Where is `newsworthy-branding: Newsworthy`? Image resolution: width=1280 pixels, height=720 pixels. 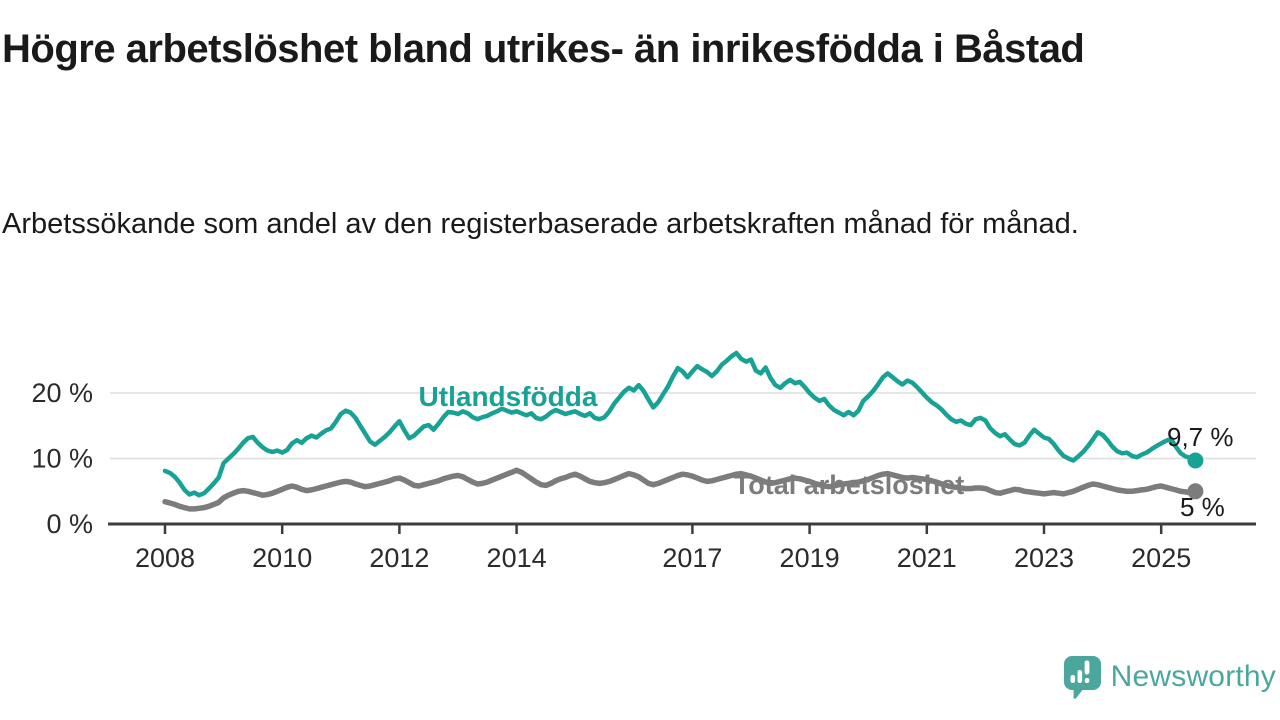
newsworthy-branding: Newsworthy is located at coordinates (1169, 677).